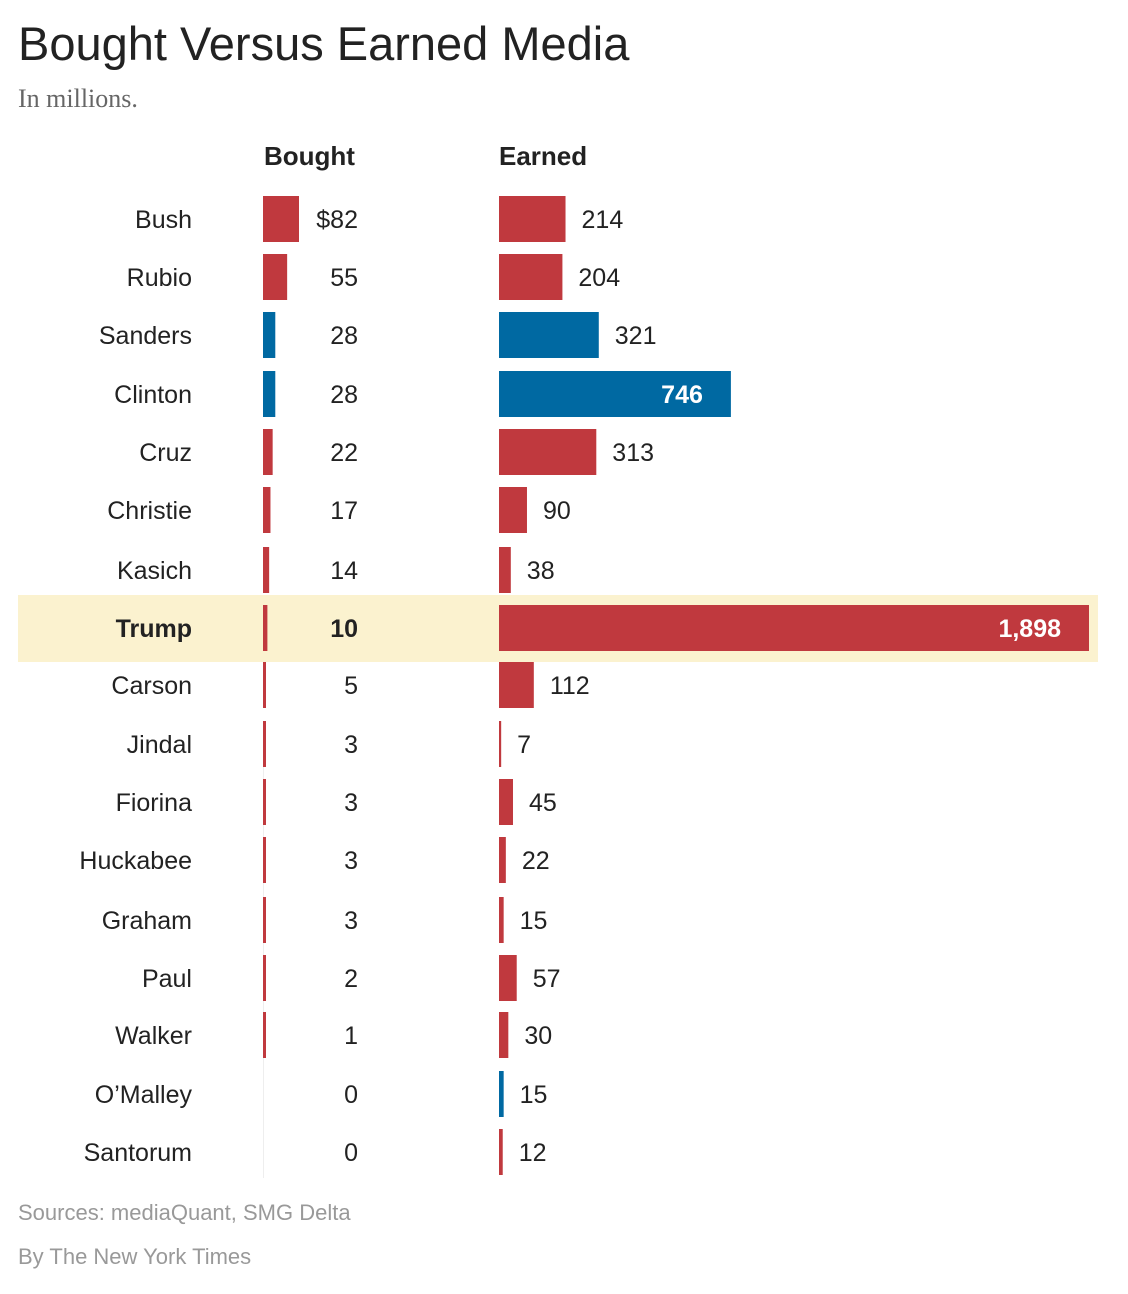 Image resolution: width=1128 pixels, height=1294 pixels. Describe the element at coordinates (167, 979) in the screenshot. I see `candidate-name: Paul` at that location.